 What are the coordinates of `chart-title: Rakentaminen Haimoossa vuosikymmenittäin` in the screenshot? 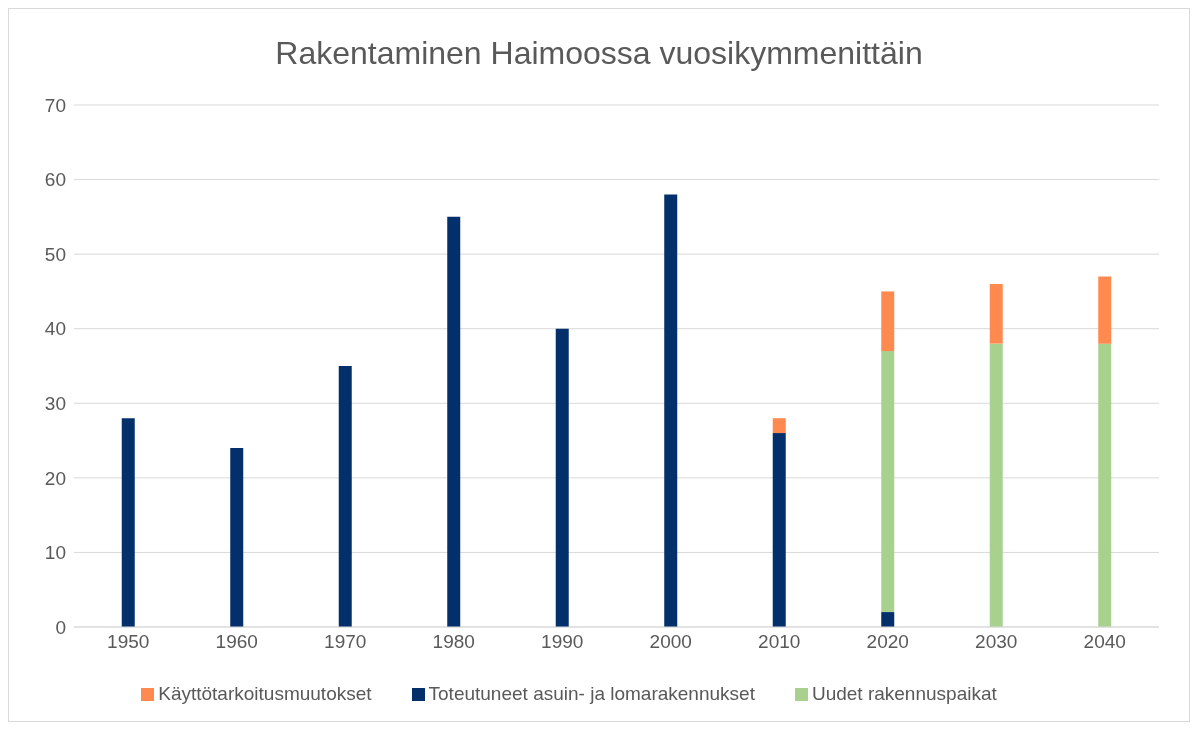 It's located at (599, 53).